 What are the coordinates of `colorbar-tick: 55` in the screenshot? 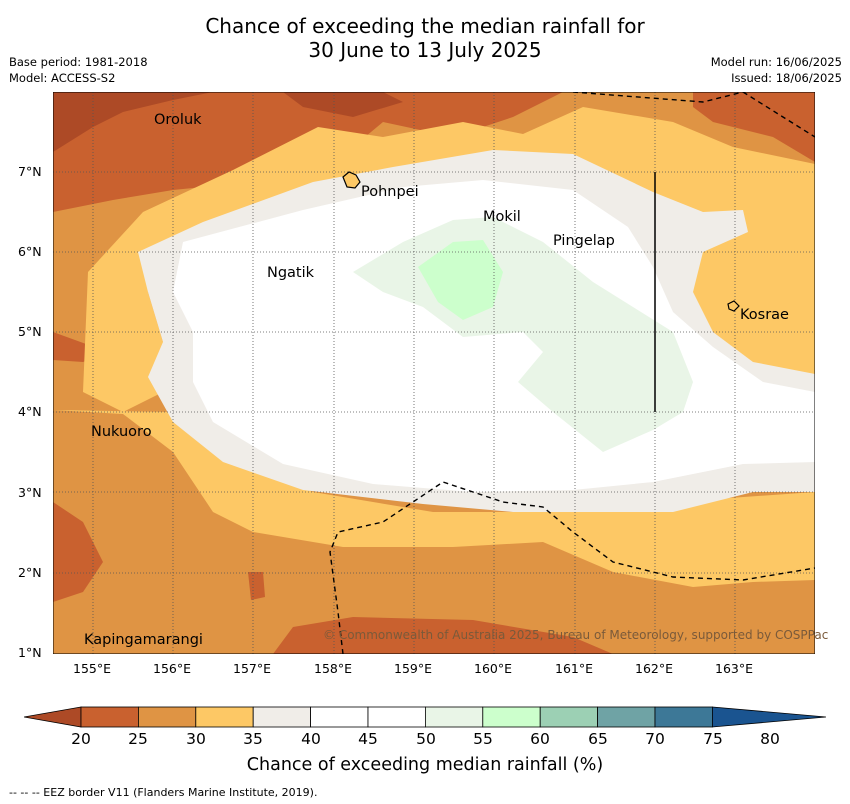 It's located at (483, 739).